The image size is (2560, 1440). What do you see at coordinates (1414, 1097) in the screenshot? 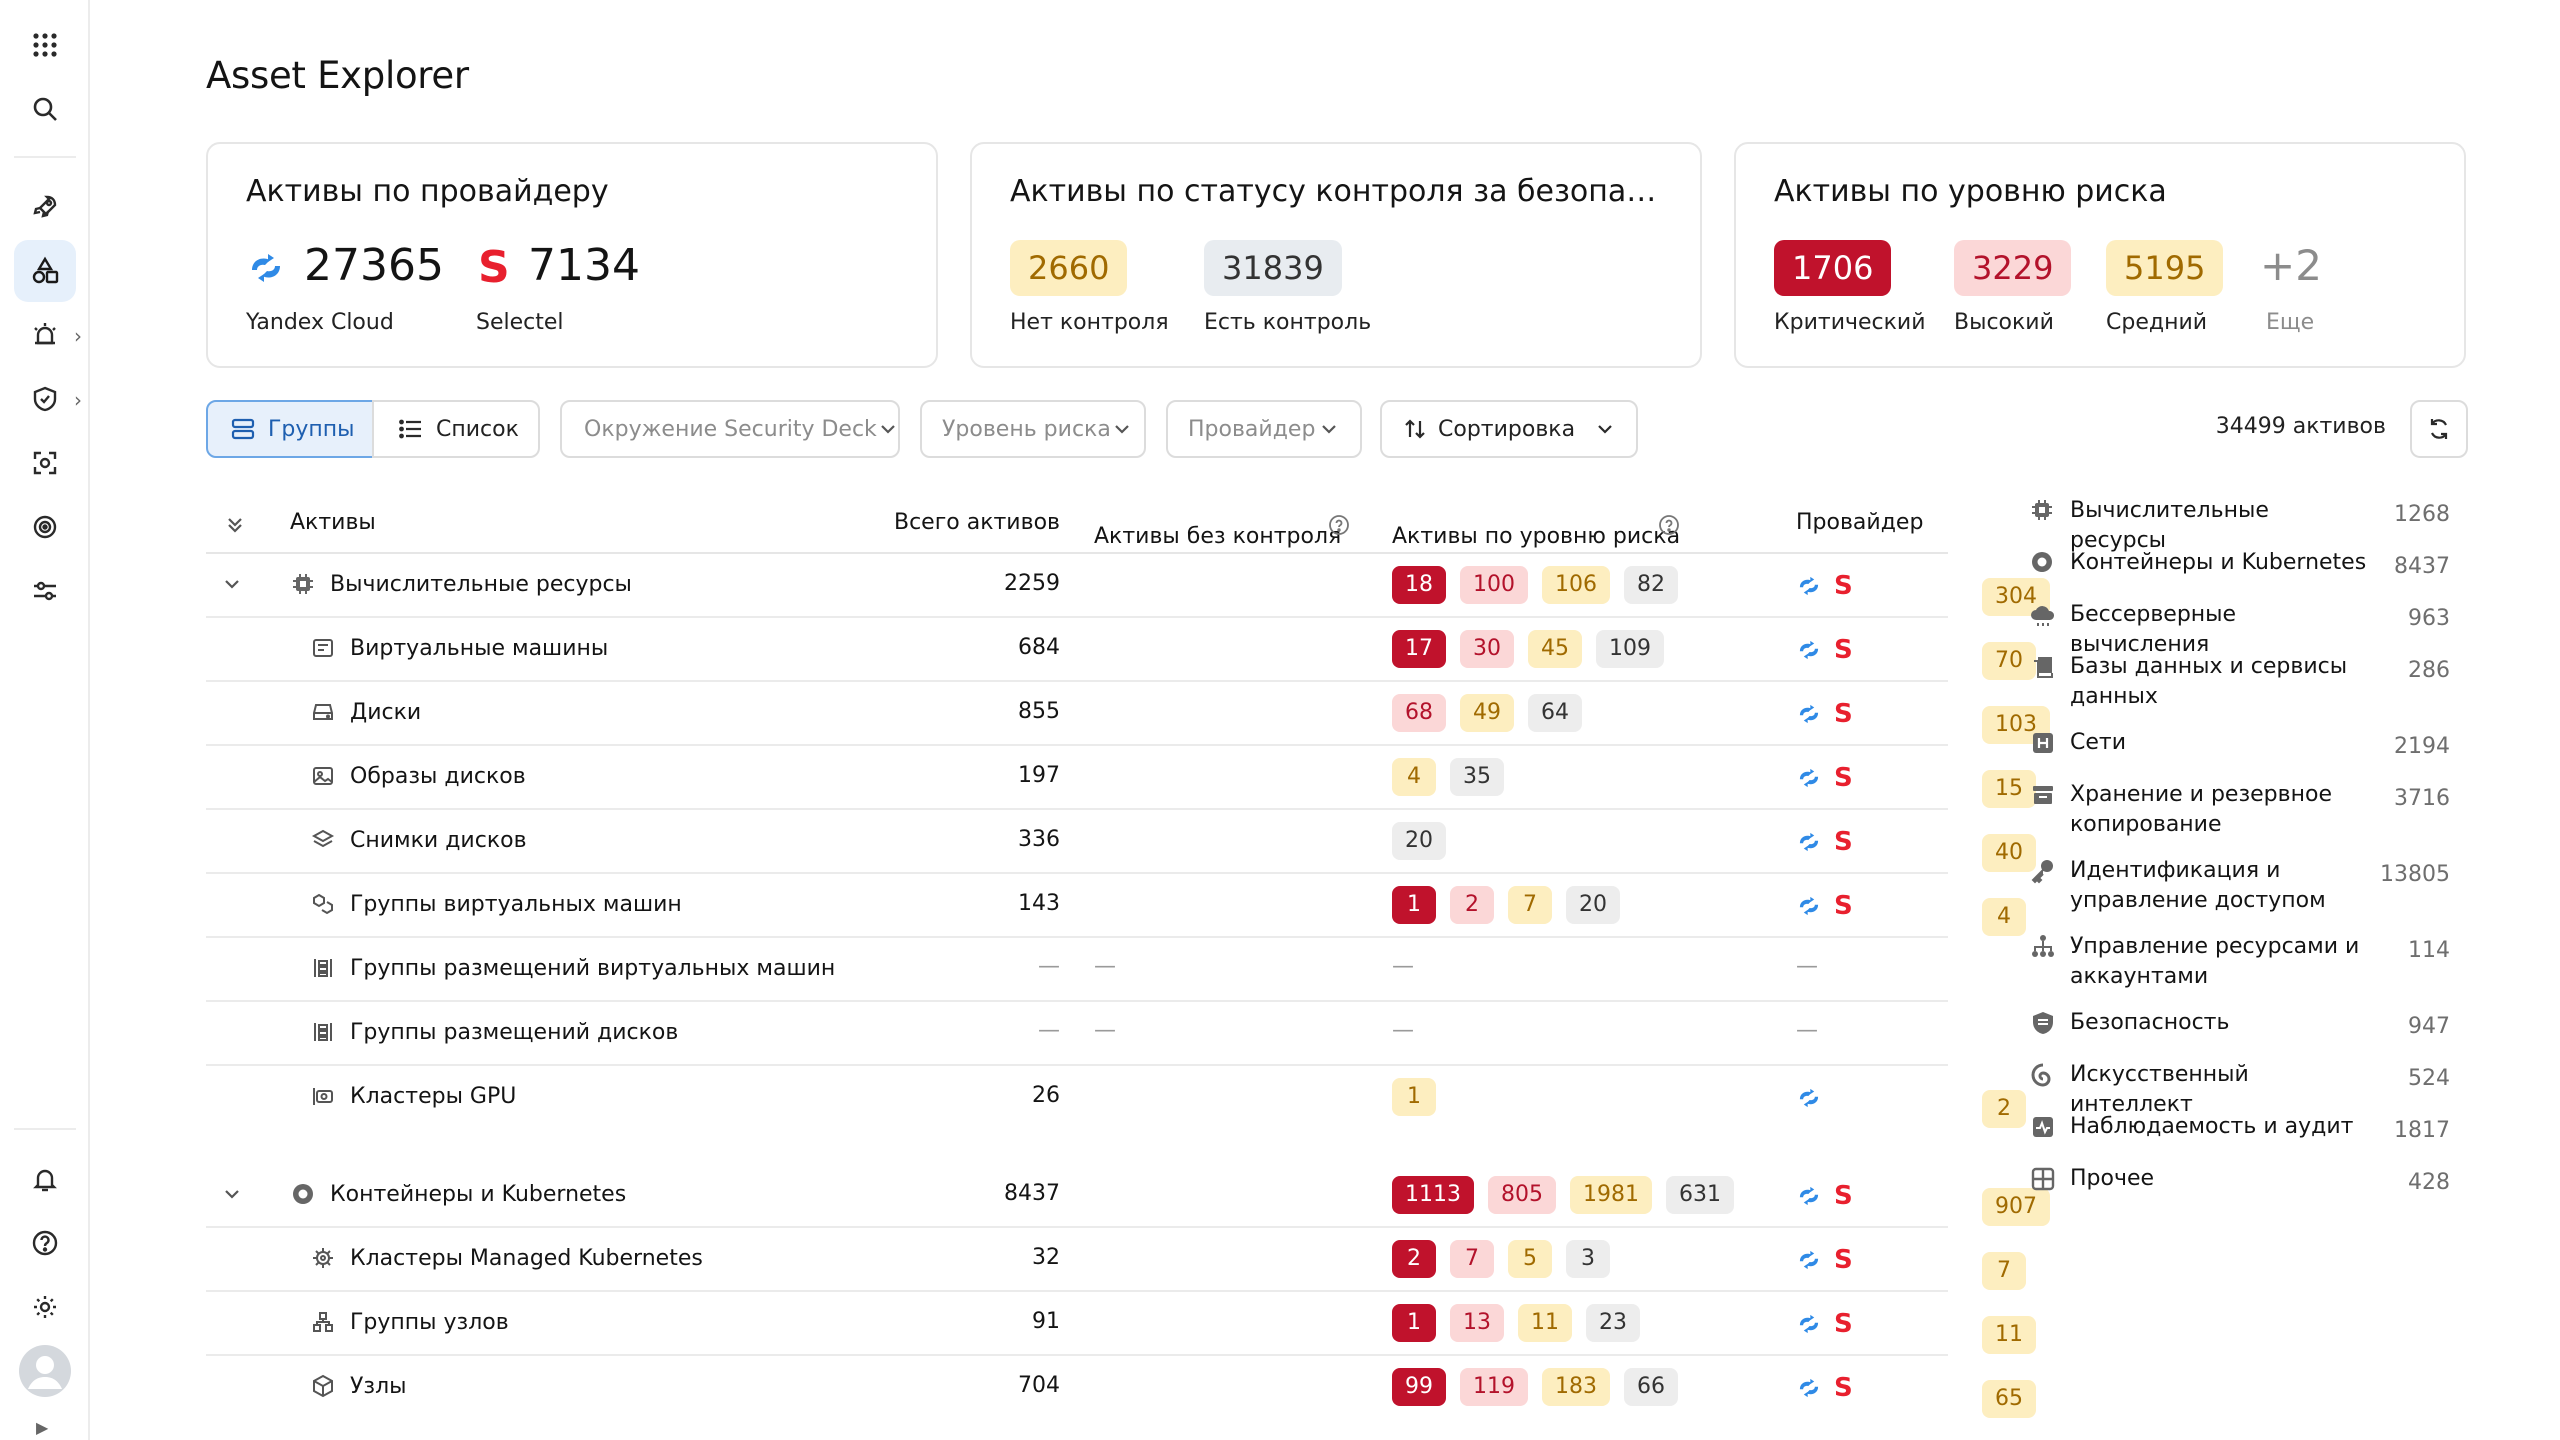
I see `risk-medium-badge: 1` at bounding box center [1414, 1097].